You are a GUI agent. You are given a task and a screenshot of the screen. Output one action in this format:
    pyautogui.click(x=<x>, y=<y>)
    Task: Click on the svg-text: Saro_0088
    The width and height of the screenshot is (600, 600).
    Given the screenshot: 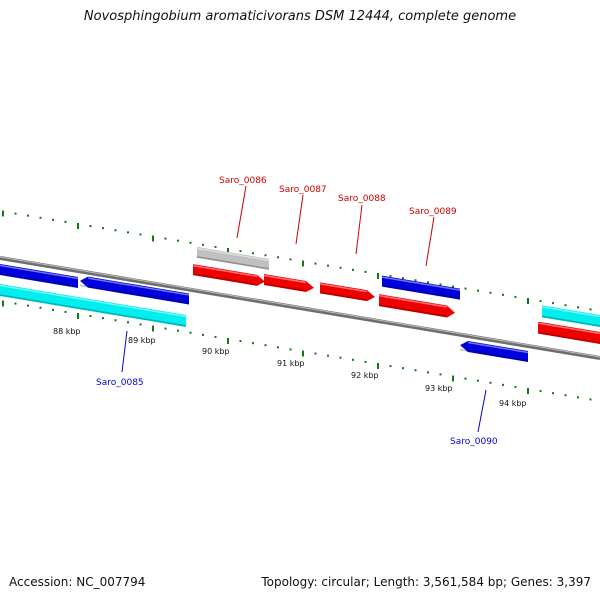 What is the action you would take?
    pyautogui.click(x=362, y=199)
    